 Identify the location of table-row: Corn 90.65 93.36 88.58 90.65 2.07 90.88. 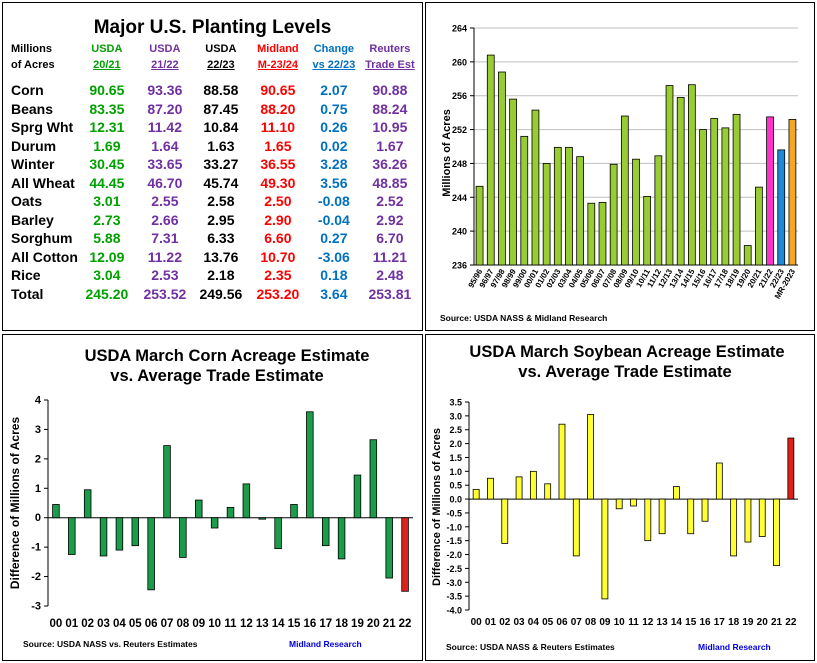
(215, 90).